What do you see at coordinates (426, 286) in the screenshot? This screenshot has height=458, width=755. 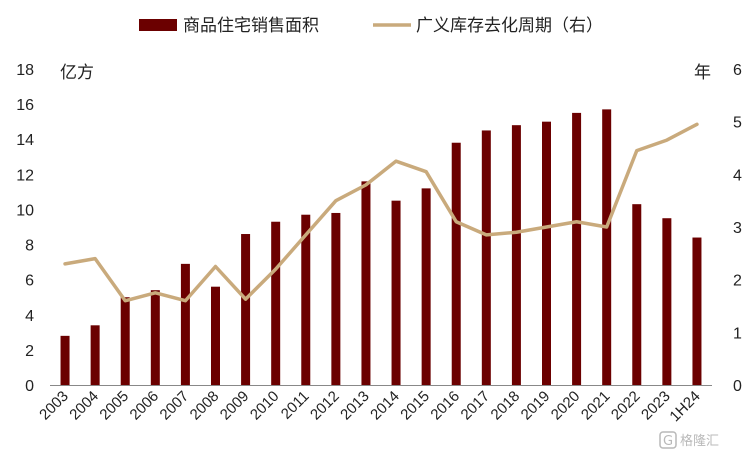 I see `bar-2015` at bounding box center [426, 286].